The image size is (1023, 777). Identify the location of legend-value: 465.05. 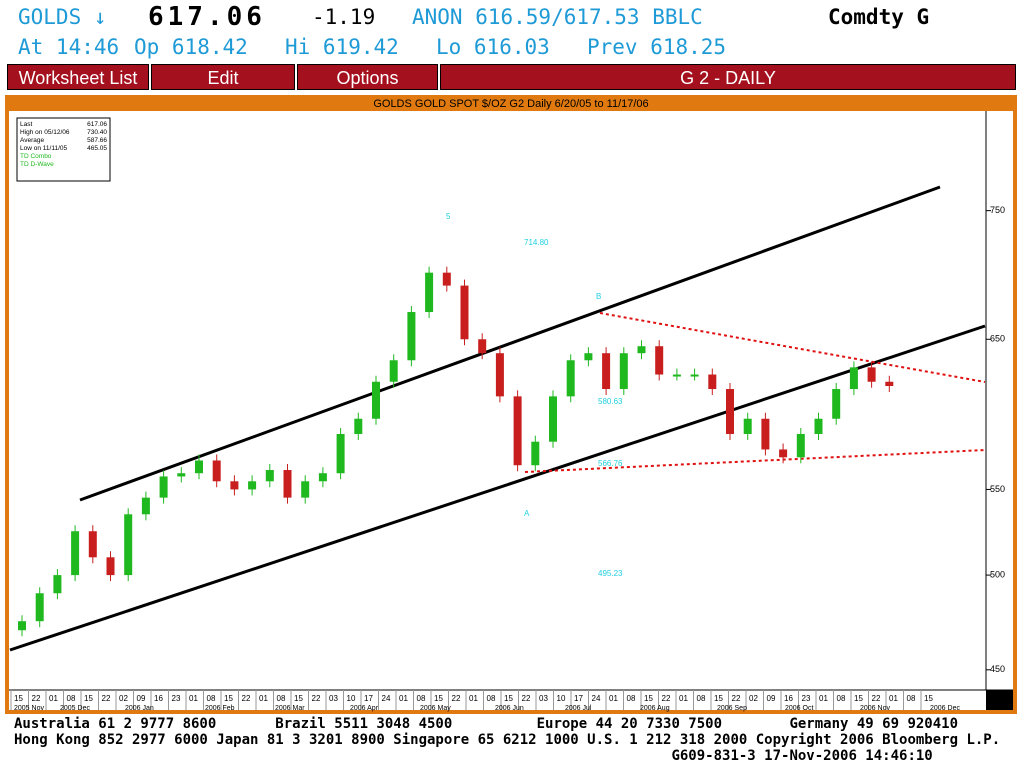
(97, 148).